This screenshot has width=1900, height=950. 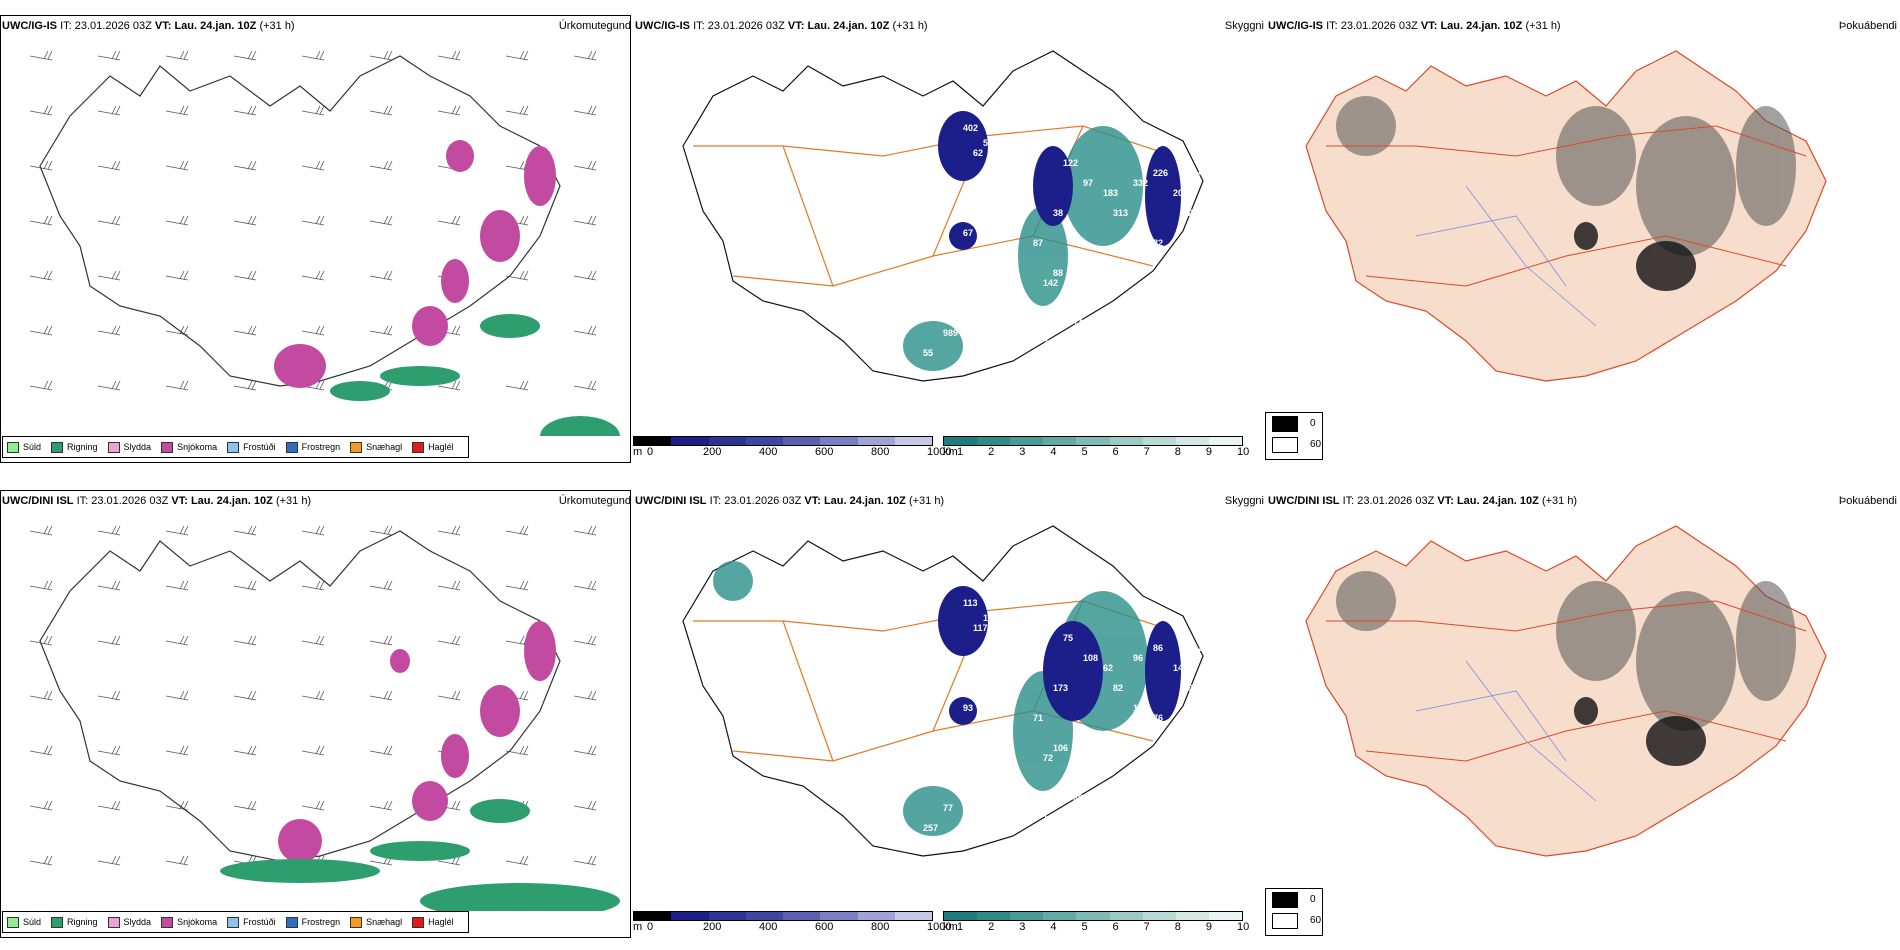 I want to click on ceiling-colorbar: m 0 200 400 600 800 1000, so click(x=792, y=923).